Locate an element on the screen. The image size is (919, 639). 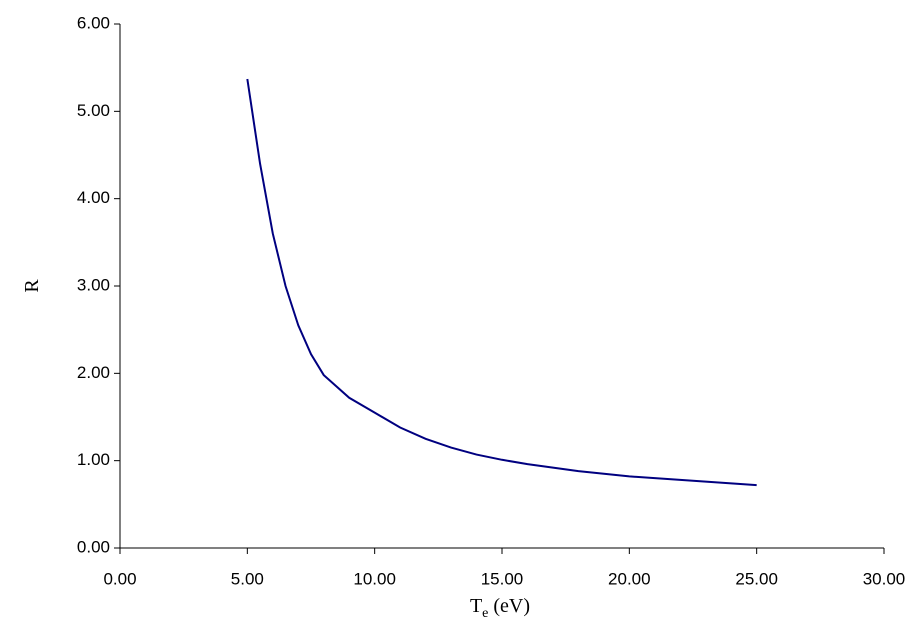
x-tick-label: 10.00 is located at coordinates (374, 578).